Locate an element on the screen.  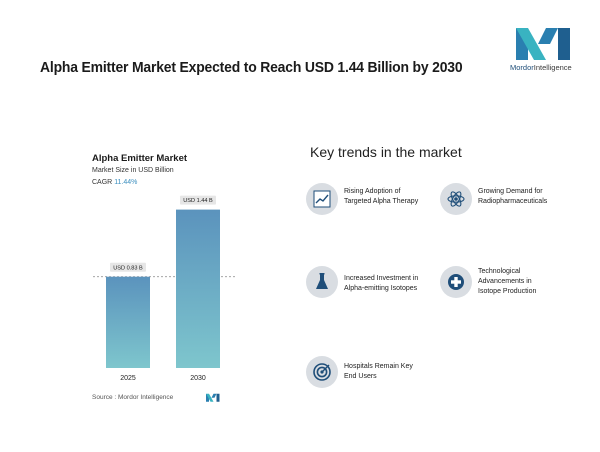
data-label: USD 1.44 B is located at coordinates (198, 201).